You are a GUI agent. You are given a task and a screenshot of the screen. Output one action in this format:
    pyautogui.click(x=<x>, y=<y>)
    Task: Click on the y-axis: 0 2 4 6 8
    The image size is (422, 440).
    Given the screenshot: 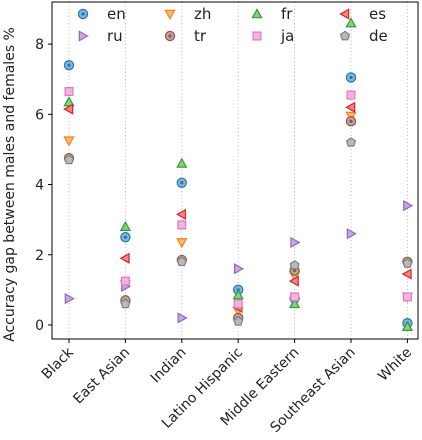 What is the action you would take?
    pyautogui.click(x=43, y=185)
    